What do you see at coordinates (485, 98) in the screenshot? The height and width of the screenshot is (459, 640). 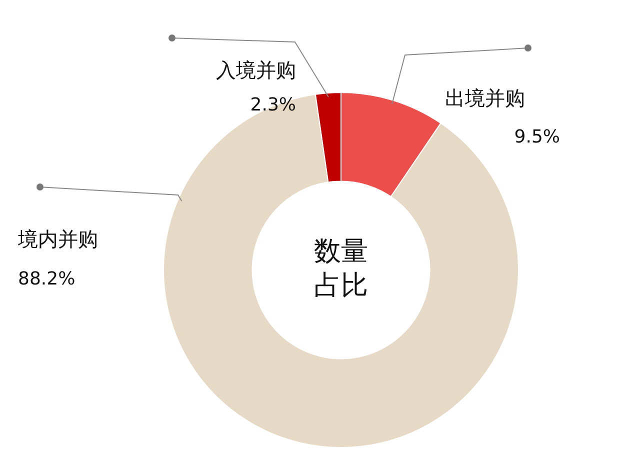 I see `slice-label: 出境并购` at bounding box center [485, 98].